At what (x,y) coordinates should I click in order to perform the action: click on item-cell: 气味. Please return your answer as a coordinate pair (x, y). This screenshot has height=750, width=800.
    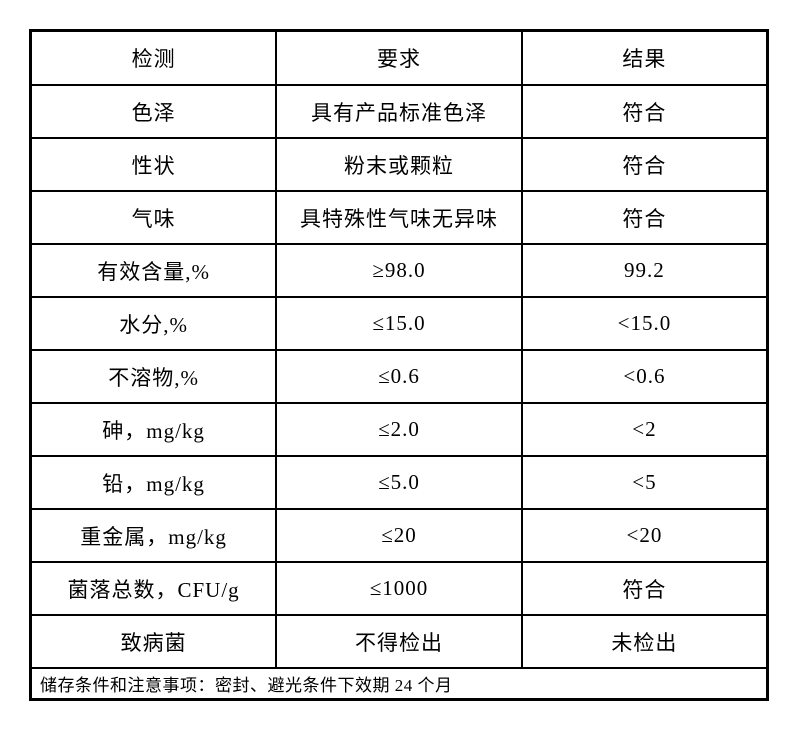
    Looking at the image, I should click on (153, 217).